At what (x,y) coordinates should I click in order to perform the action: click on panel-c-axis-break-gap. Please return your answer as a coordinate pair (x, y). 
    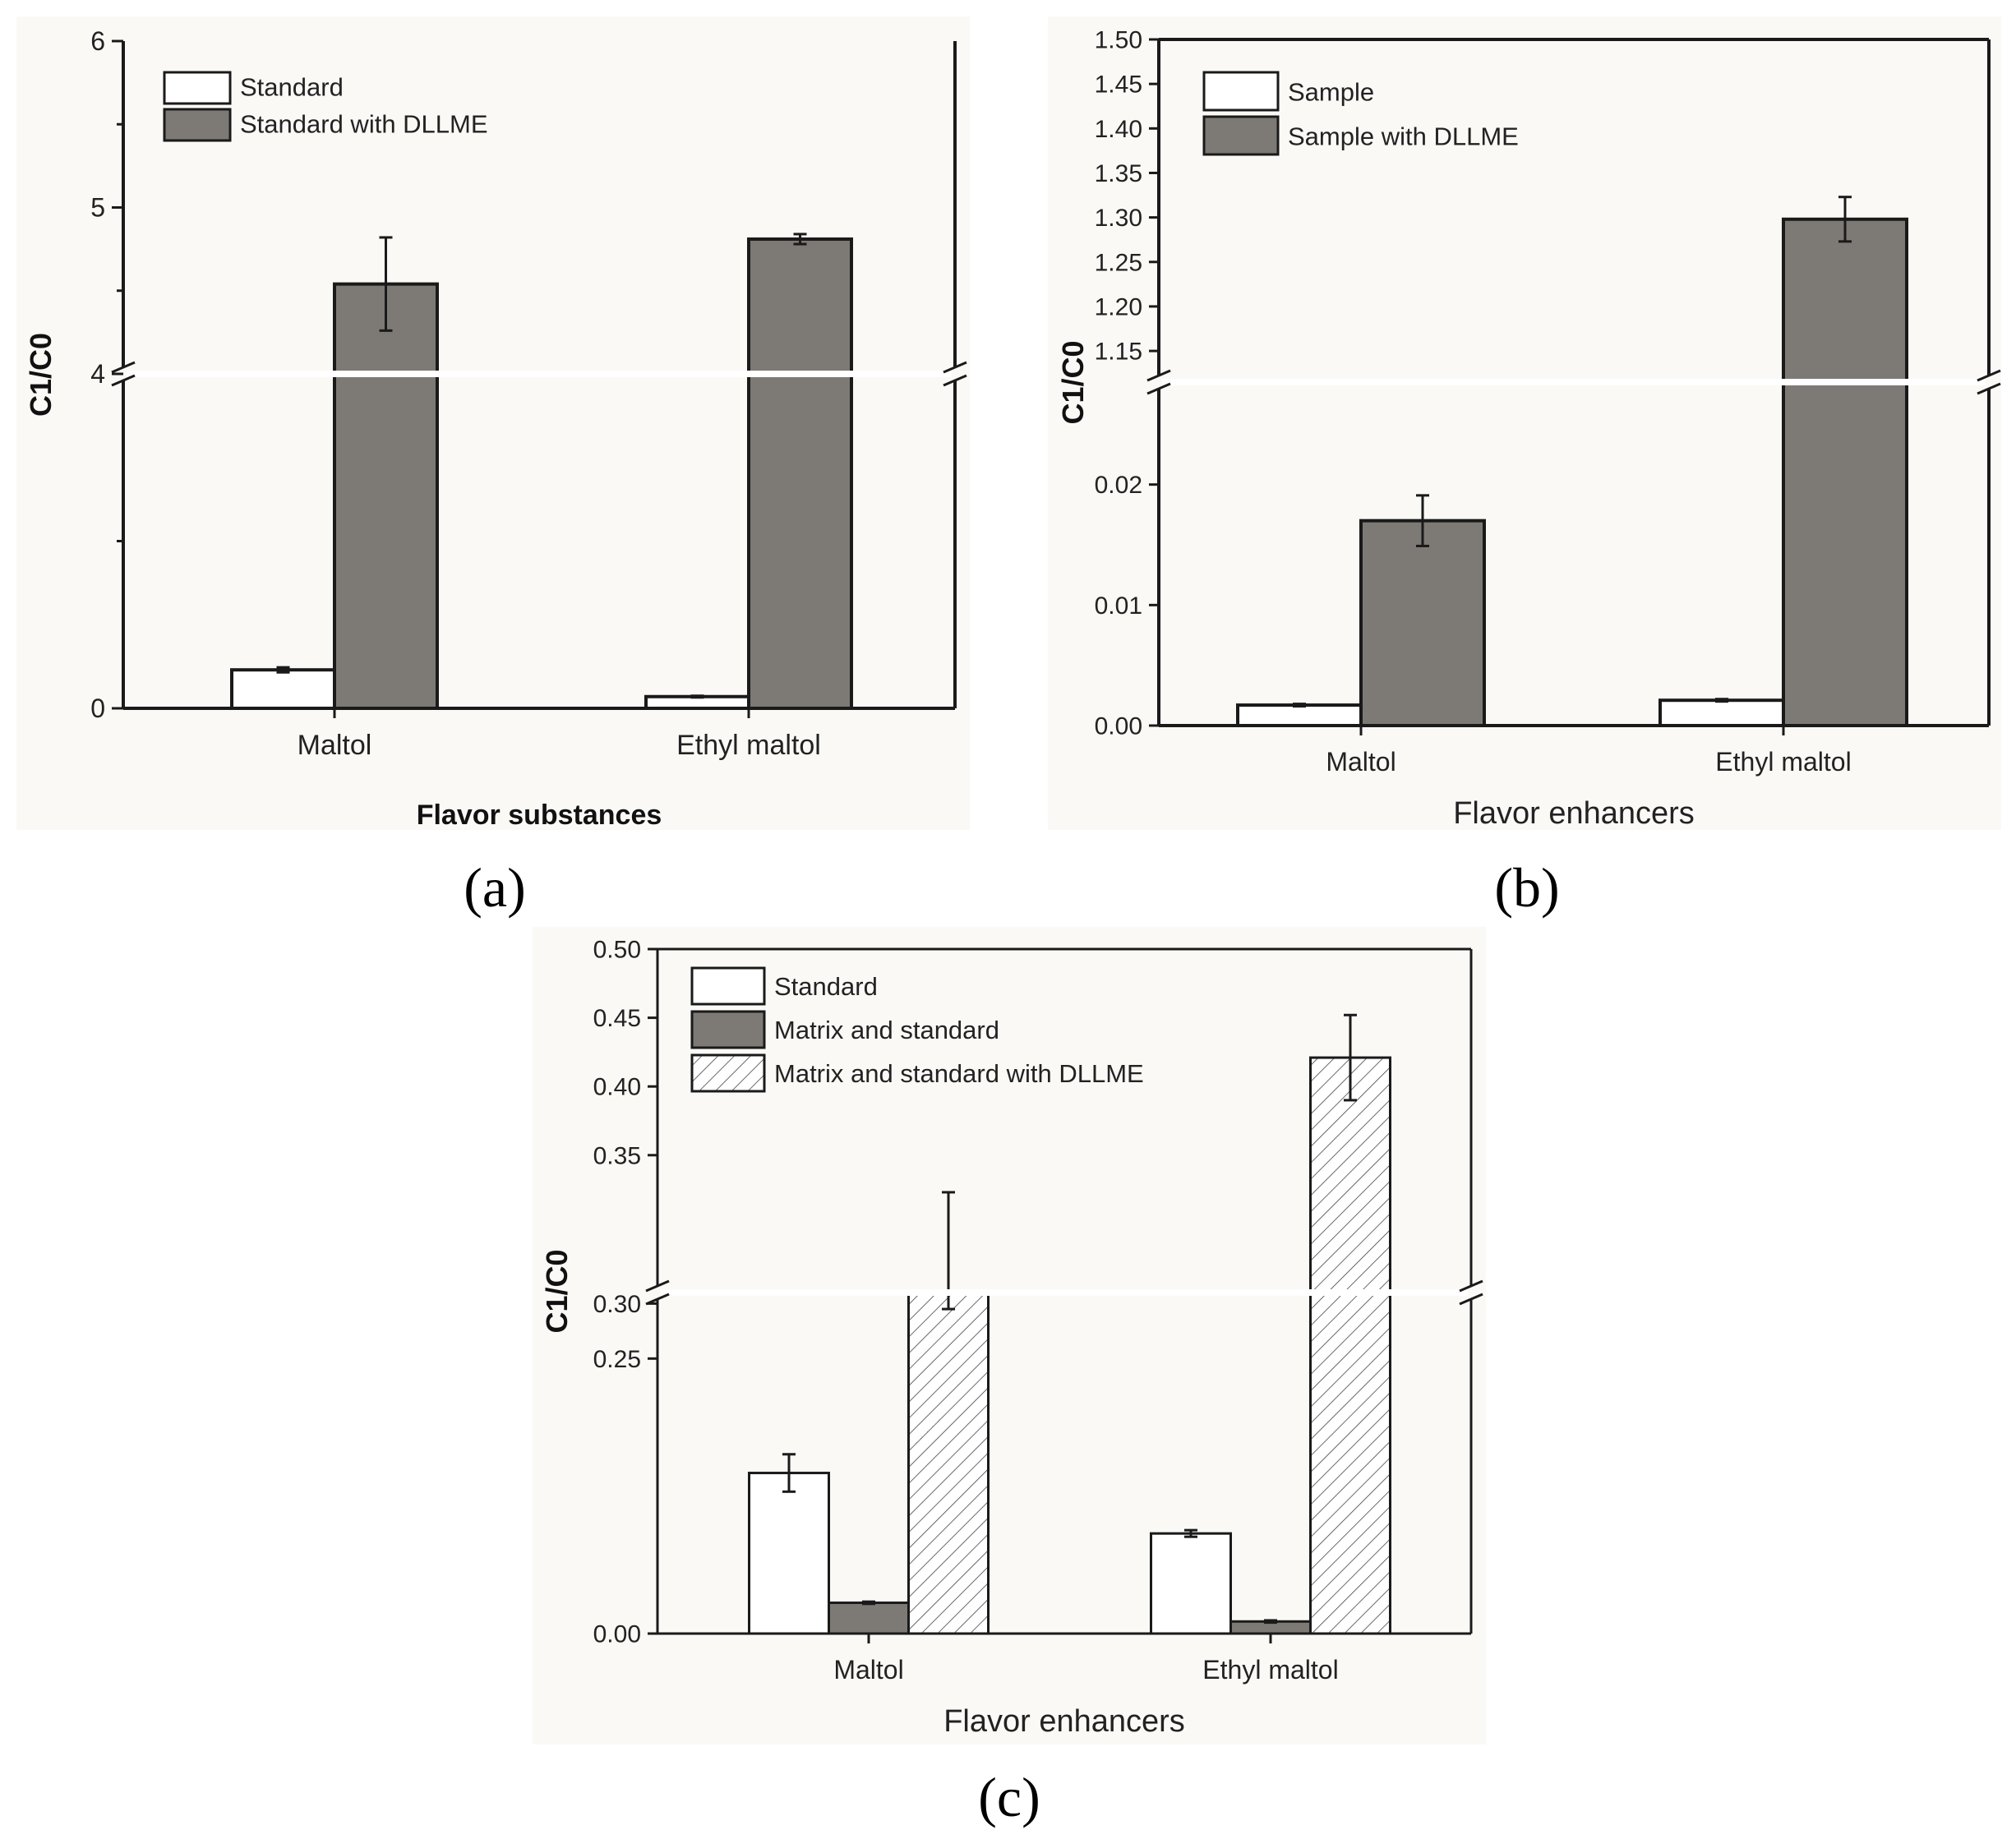
    Looking at the image, I should click on (1064, 1292).